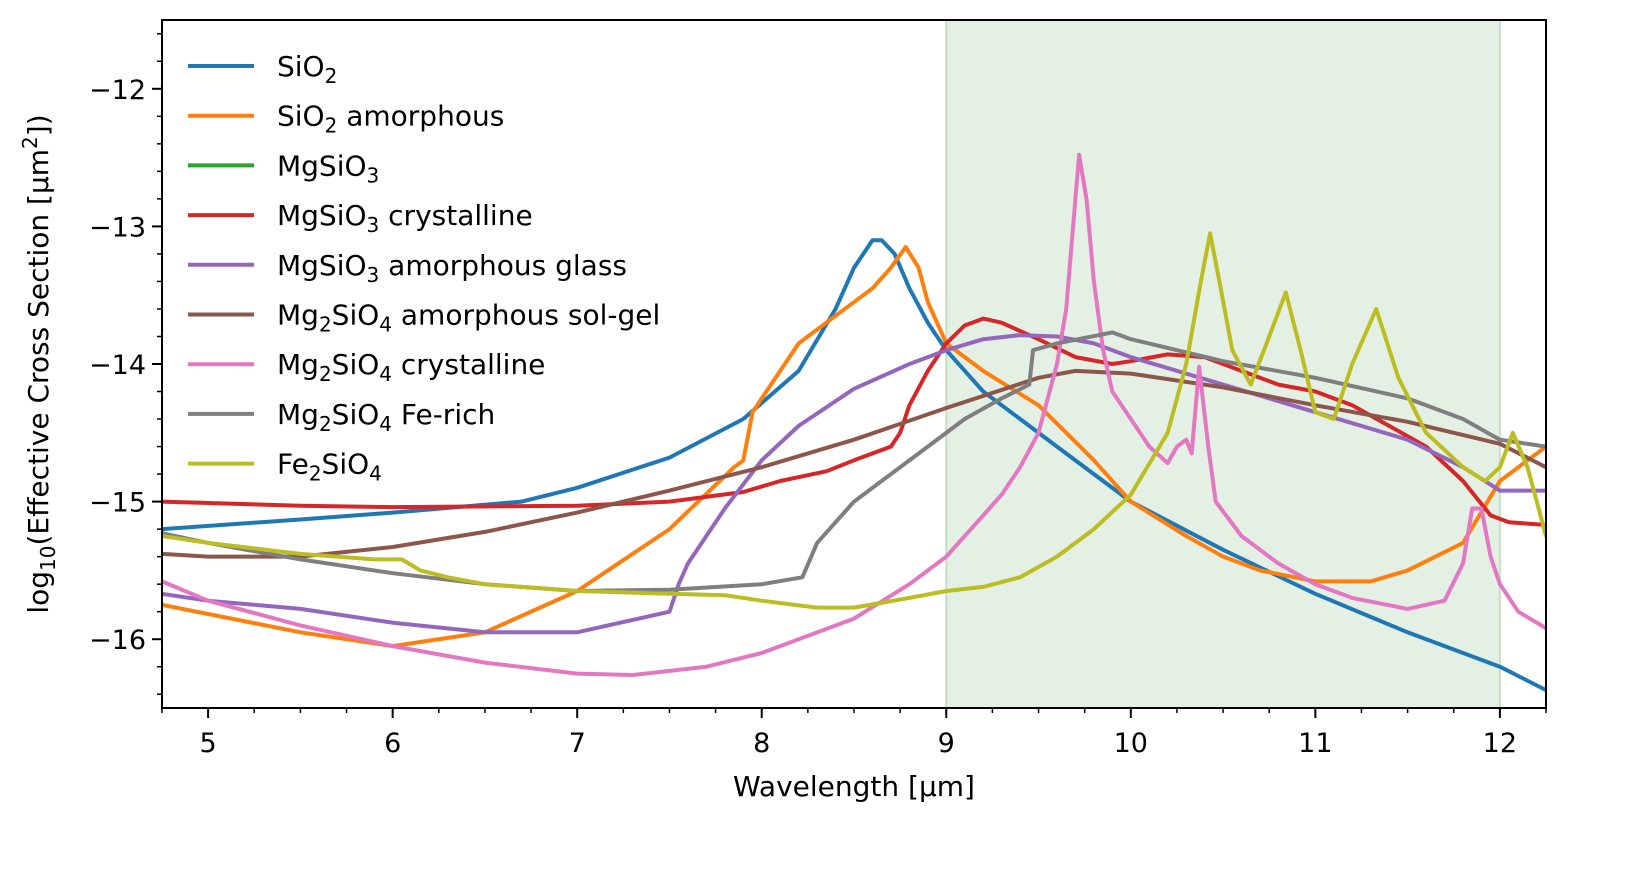 The image size is (1644, 870). Describe the element at coordinates (38, 125) in the screenshot. I see `y-axis-label-part: ])` at that location.